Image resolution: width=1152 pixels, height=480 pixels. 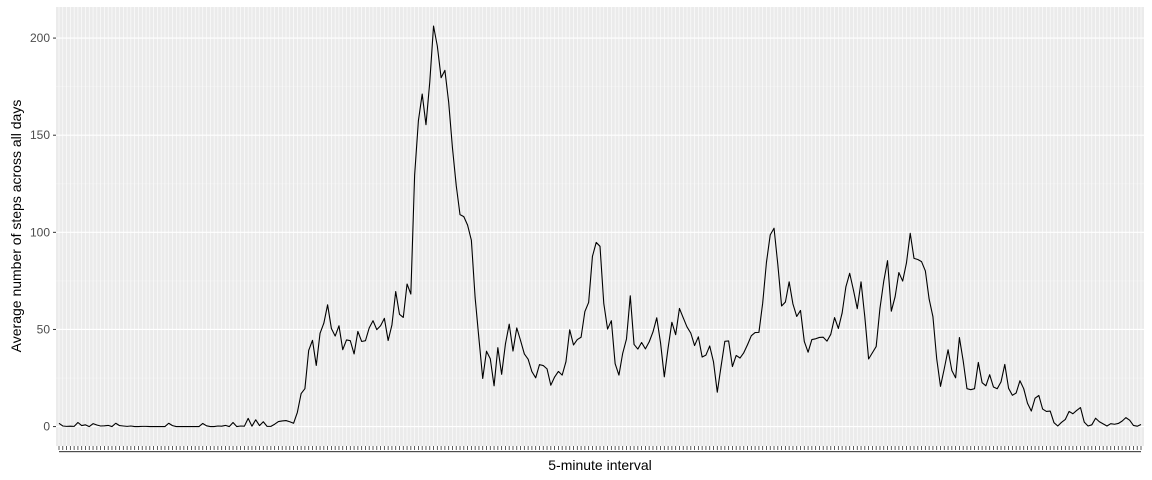 What do you see at coordinates (46, 427) in the screenshot?
I see `y-tick-label: 0` at bounding box center [46, 427].